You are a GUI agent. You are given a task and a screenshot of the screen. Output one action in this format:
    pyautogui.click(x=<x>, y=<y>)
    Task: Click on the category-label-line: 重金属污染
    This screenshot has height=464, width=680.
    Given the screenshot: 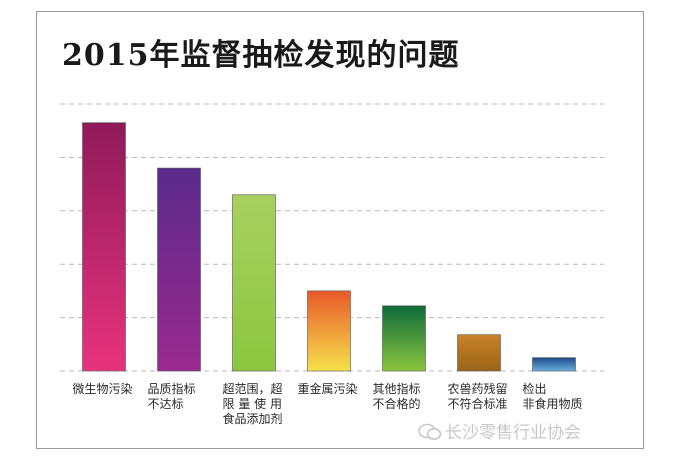 What is the action you would take?
    pyautogui.click(x=328, y=388)
    